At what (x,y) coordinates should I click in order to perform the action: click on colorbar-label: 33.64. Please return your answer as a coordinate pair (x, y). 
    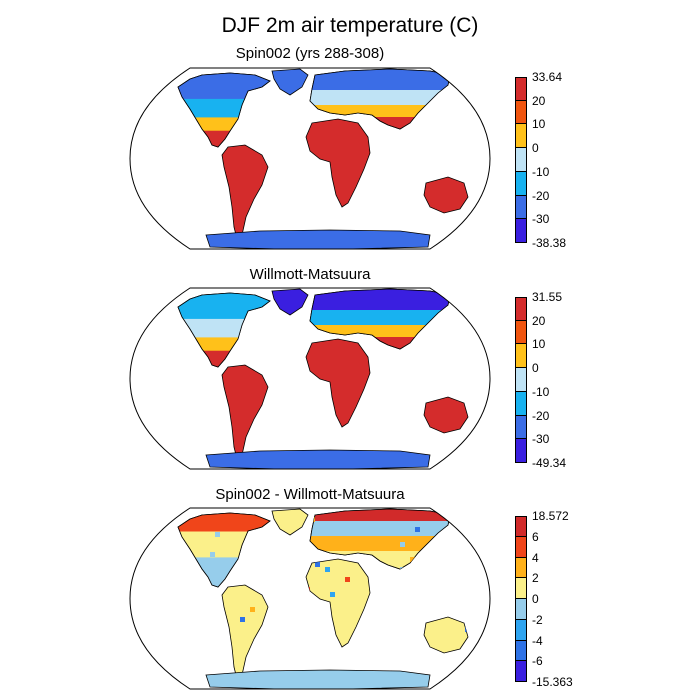
    Looking at the image, I should click on (547, 77).